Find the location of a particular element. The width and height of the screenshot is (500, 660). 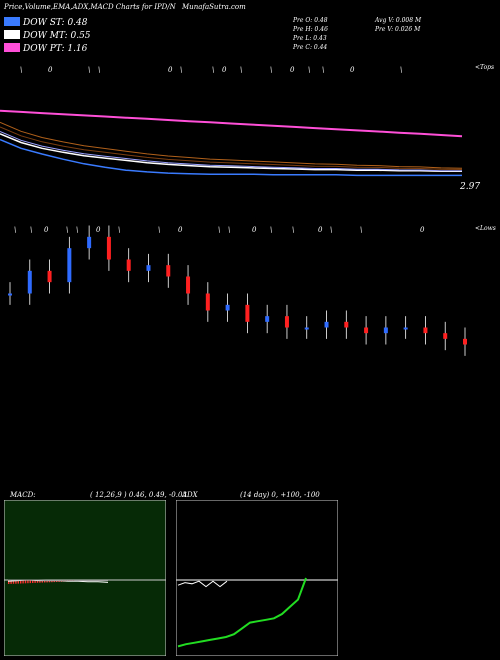

adx-title: ADX is located at coordinates (190, 495).